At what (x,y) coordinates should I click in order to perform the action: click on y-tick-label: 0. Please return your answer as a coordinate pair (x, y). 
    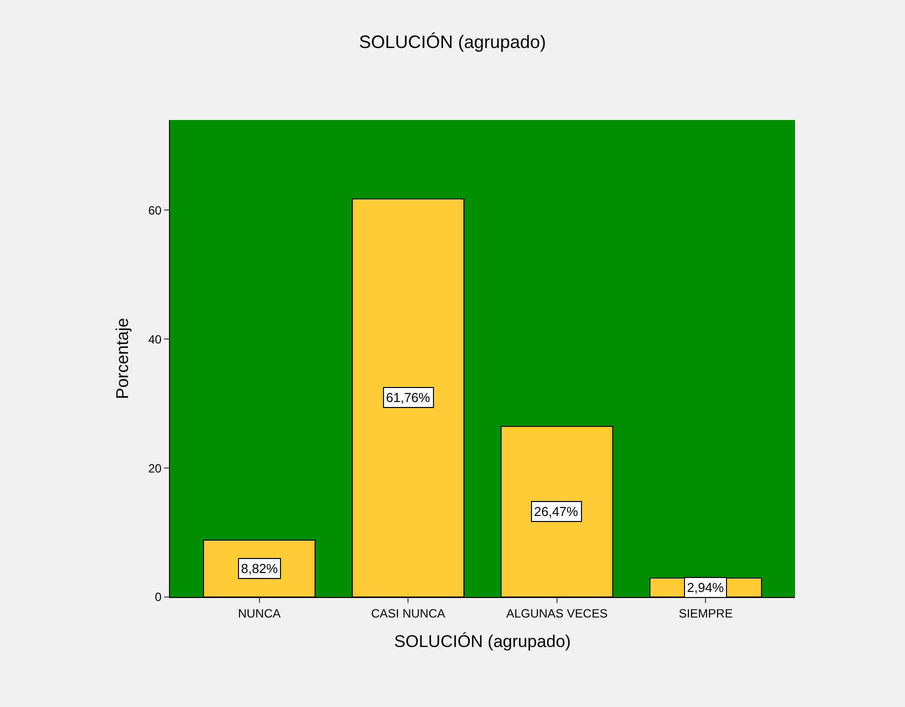
    Looking at the image, I should click on (158, 597).